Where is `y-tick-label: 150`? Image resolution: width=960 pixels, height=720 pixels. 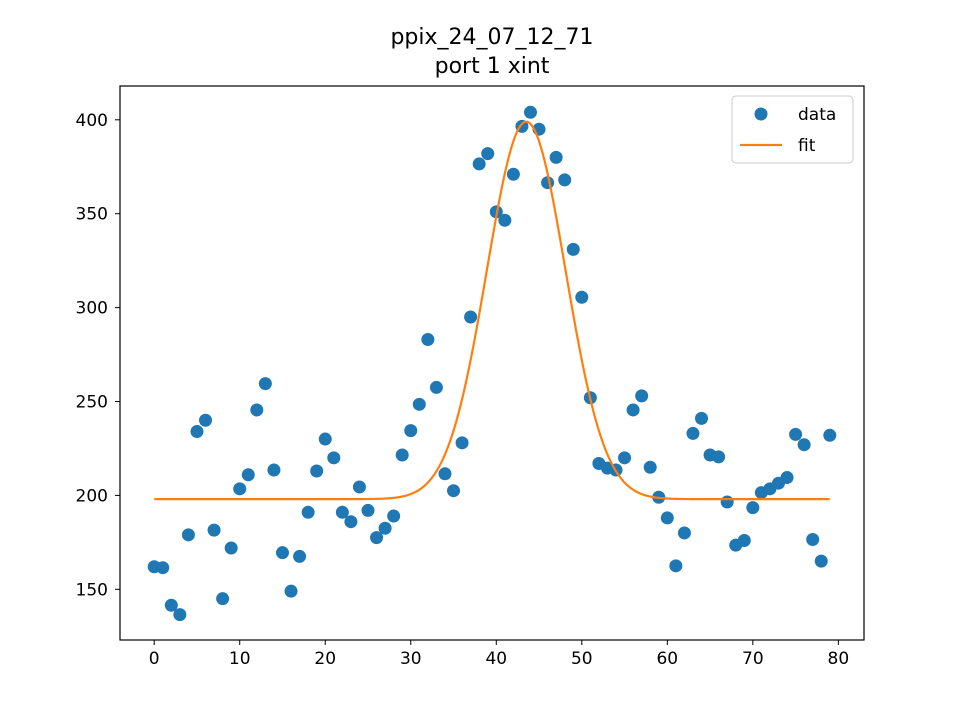
y-tick-label: 150 is located at coordinates (92, 590).